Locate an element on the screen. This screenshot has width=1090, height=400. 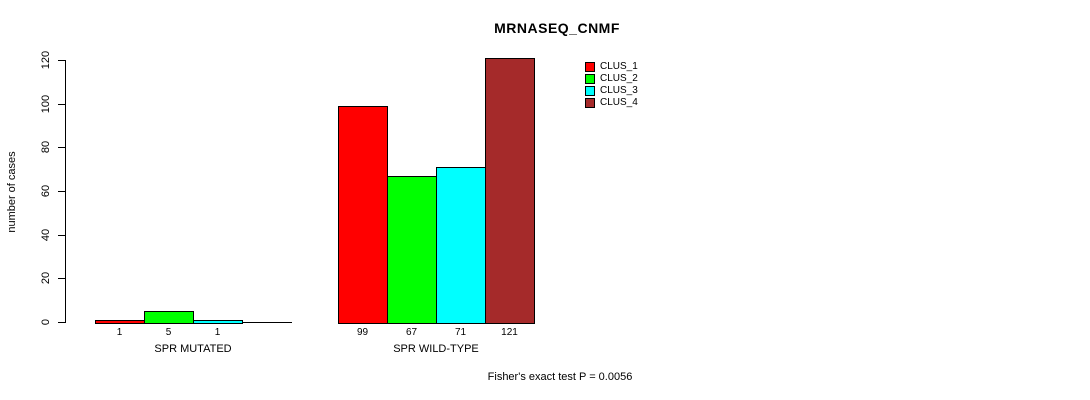
chart-title: MRNASEQ_CNMF is located at coordinates (557, 28).